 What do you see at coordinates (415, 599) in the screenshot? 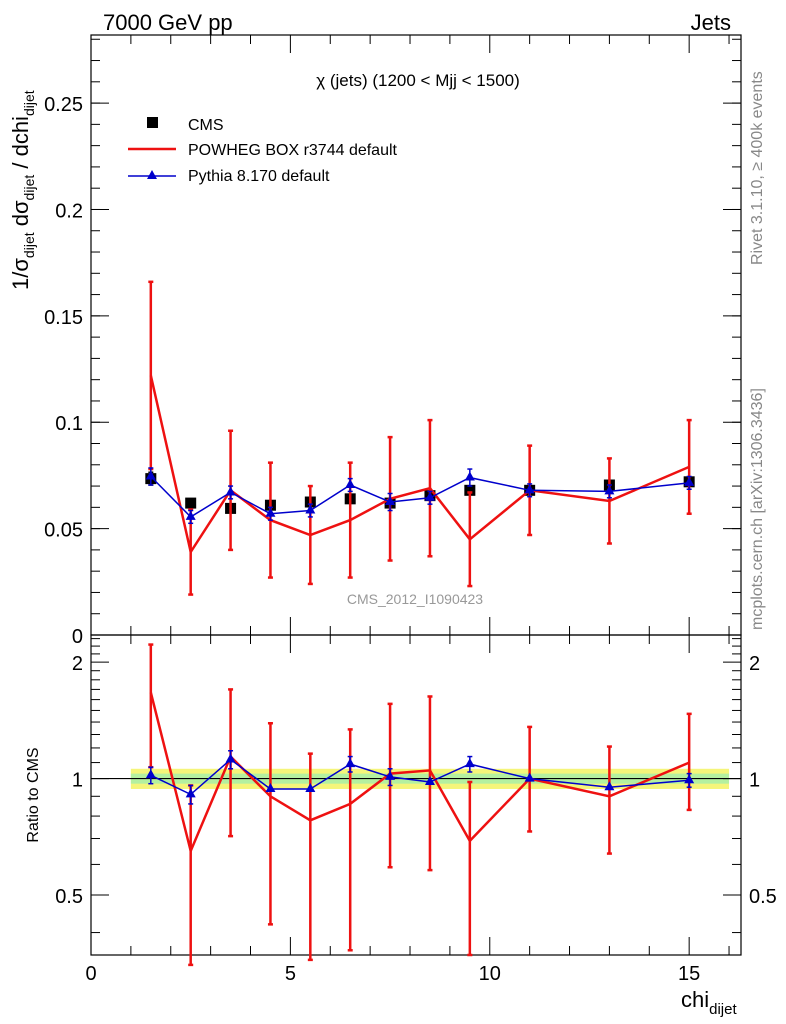
I see `watermark: CMS_2012_I1090423` at bounding box center [415, 599].